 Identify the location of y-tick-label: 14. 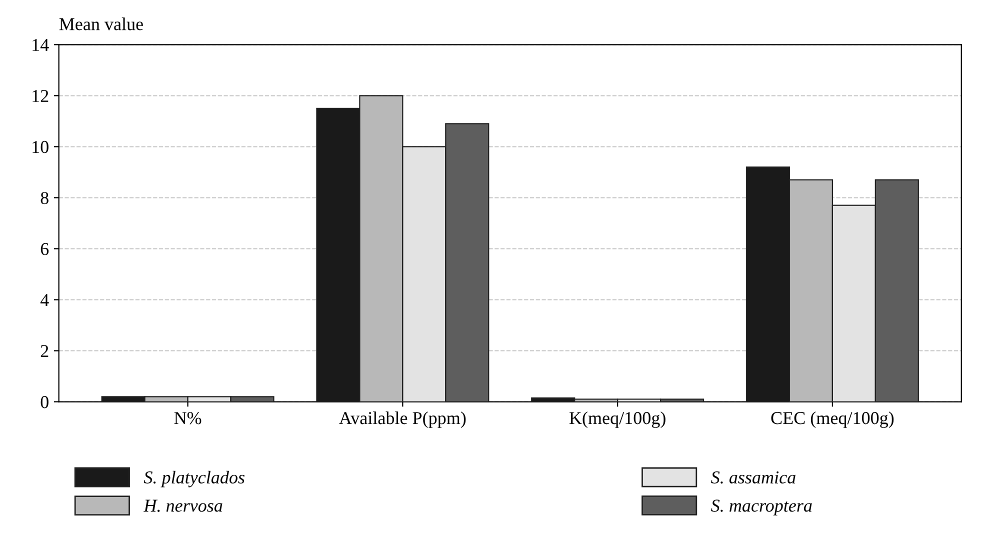
(40, 44).